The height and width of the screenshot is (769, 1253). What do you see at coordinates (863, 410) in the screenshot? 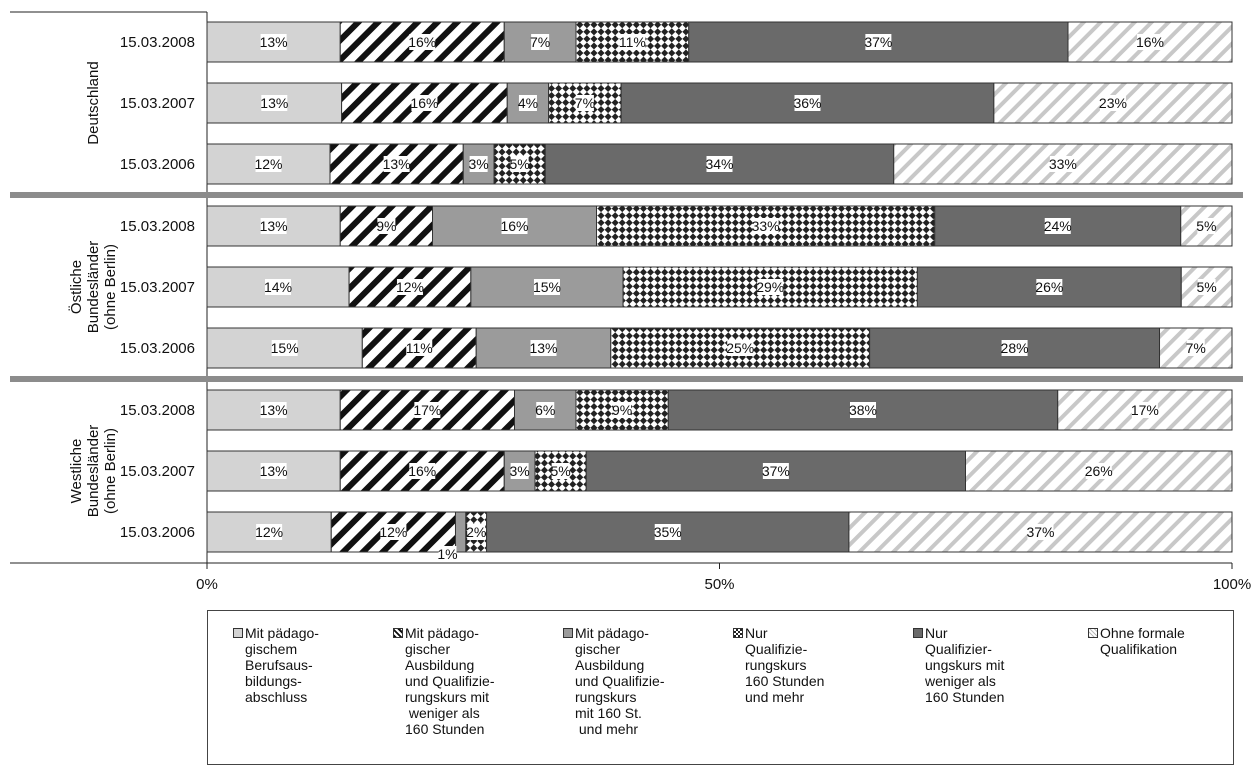
I see `data-label: 38%` at bounding box center [863, 410].